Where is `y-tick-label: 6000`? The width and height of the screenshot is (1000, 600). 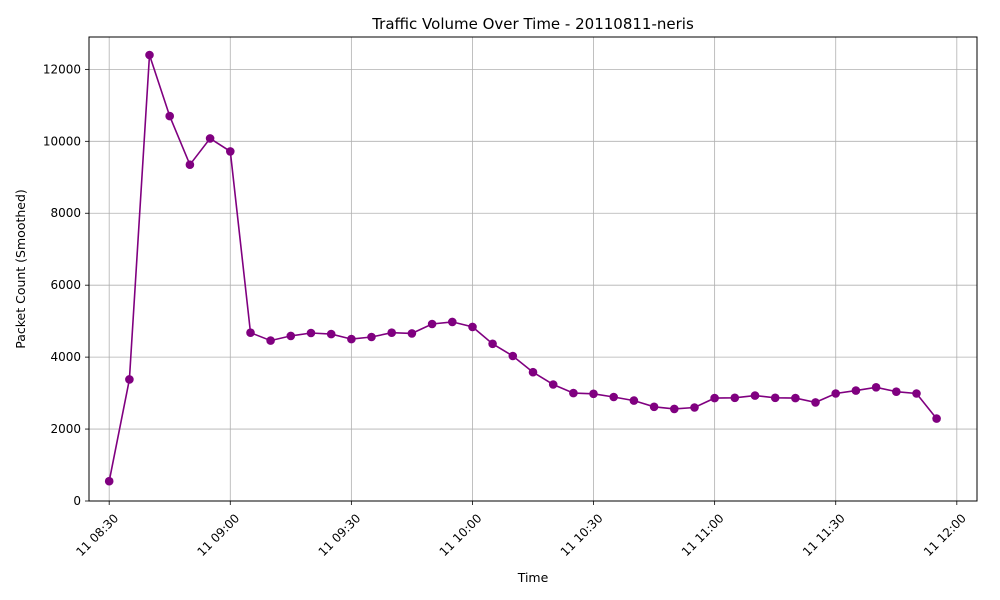
y-tick-label: 6000 is located at coordinates (65, 285).